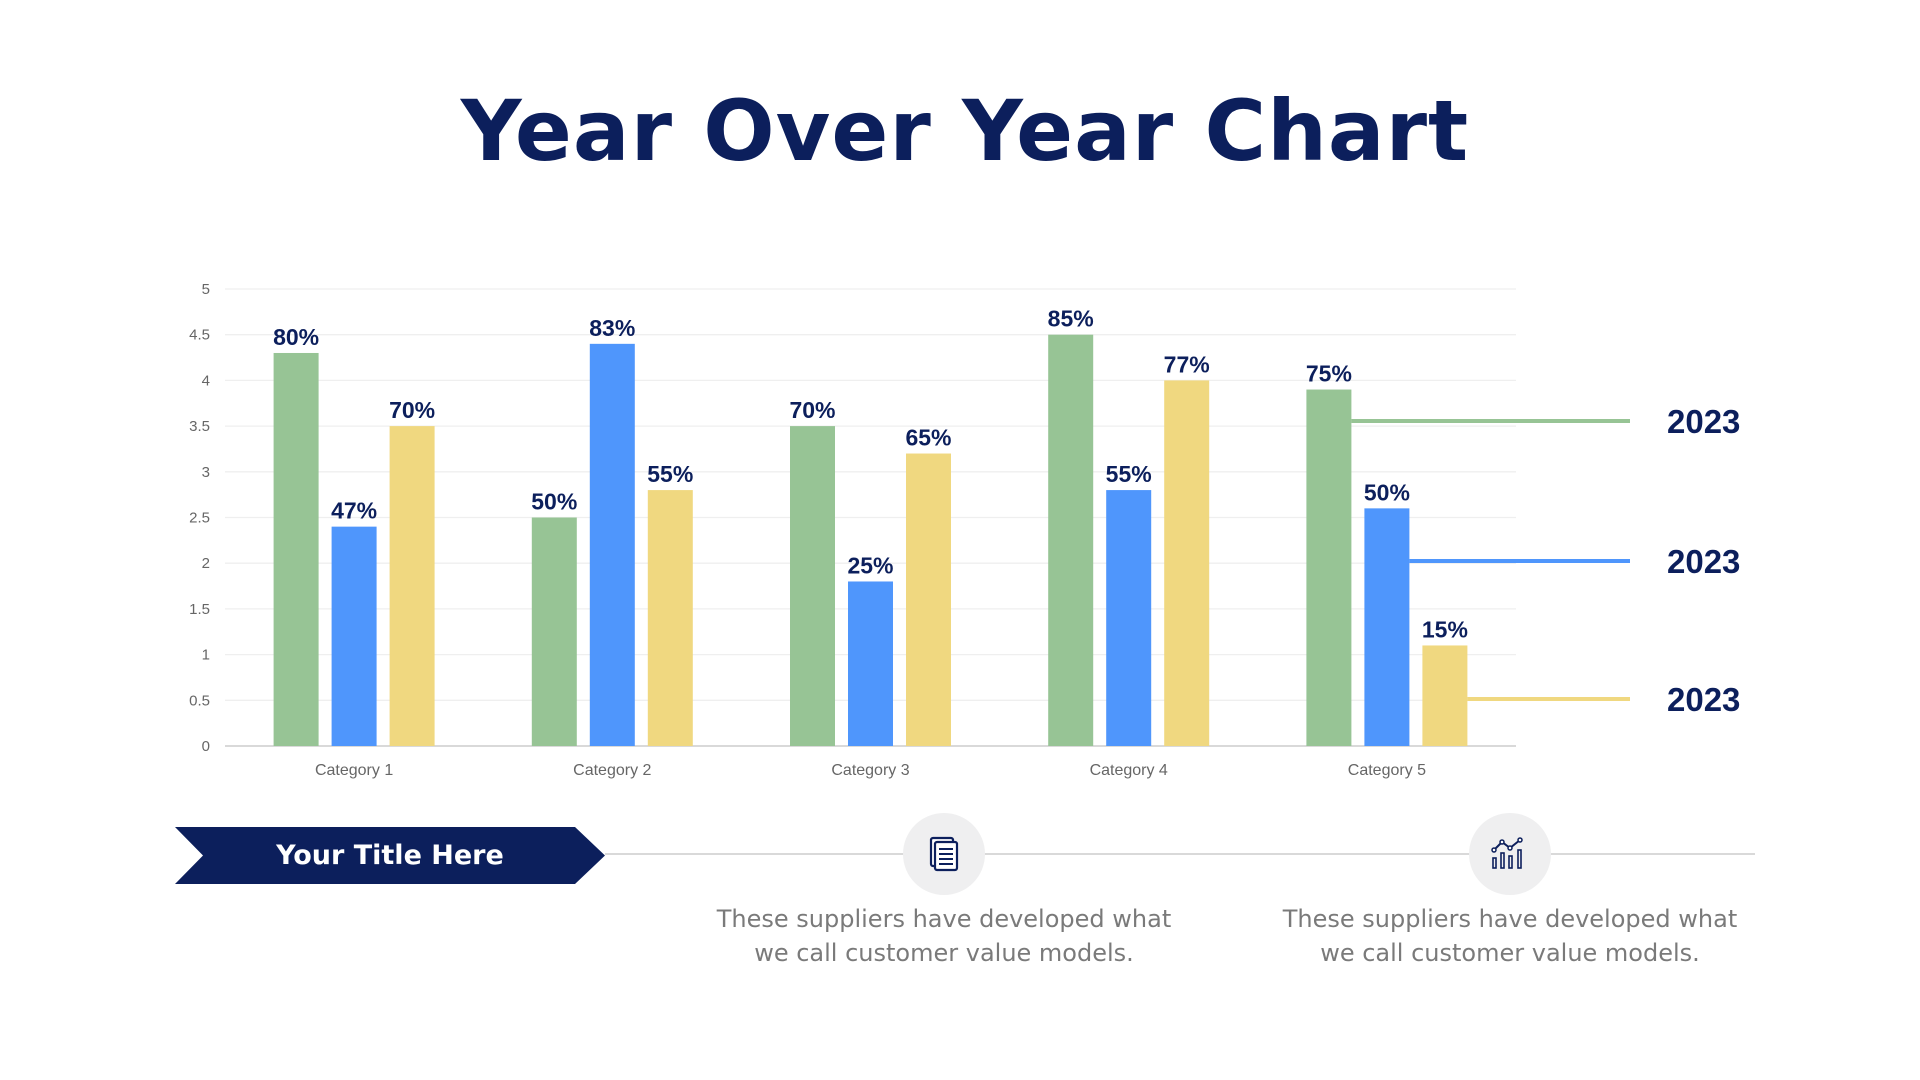 Image resolution: width=1920 pixels, height=1080 pixels. Describe the element at coordinates (1129, 770) in the screenshot. I see `x-tick-label: Category 4` at that location.